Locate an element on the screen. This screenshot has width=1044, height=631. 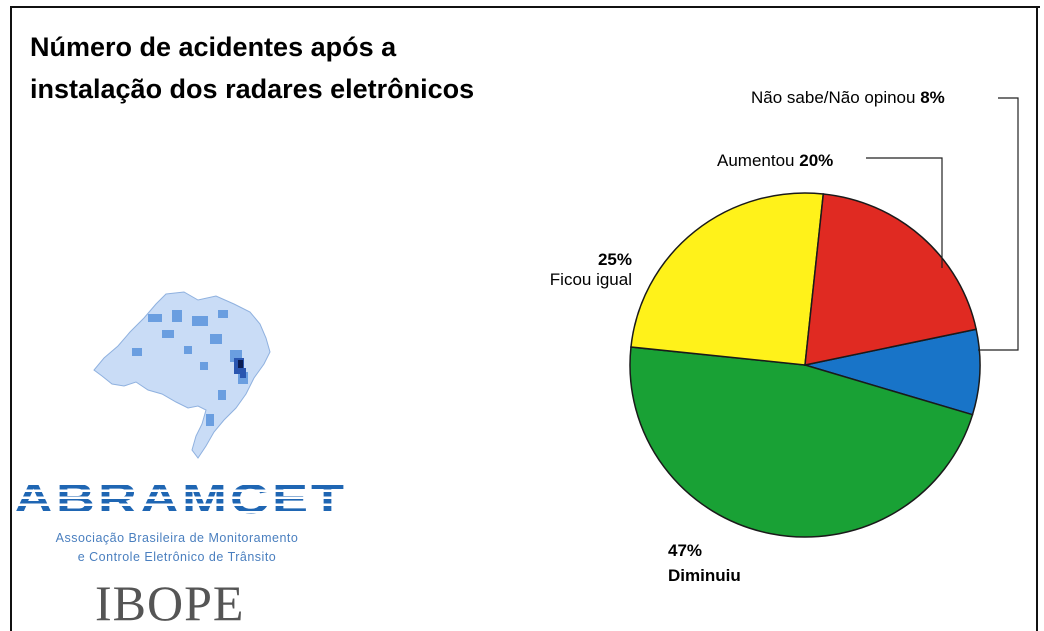
label-aumentou: Aumentou 20% is located at coordinates (775, 161).